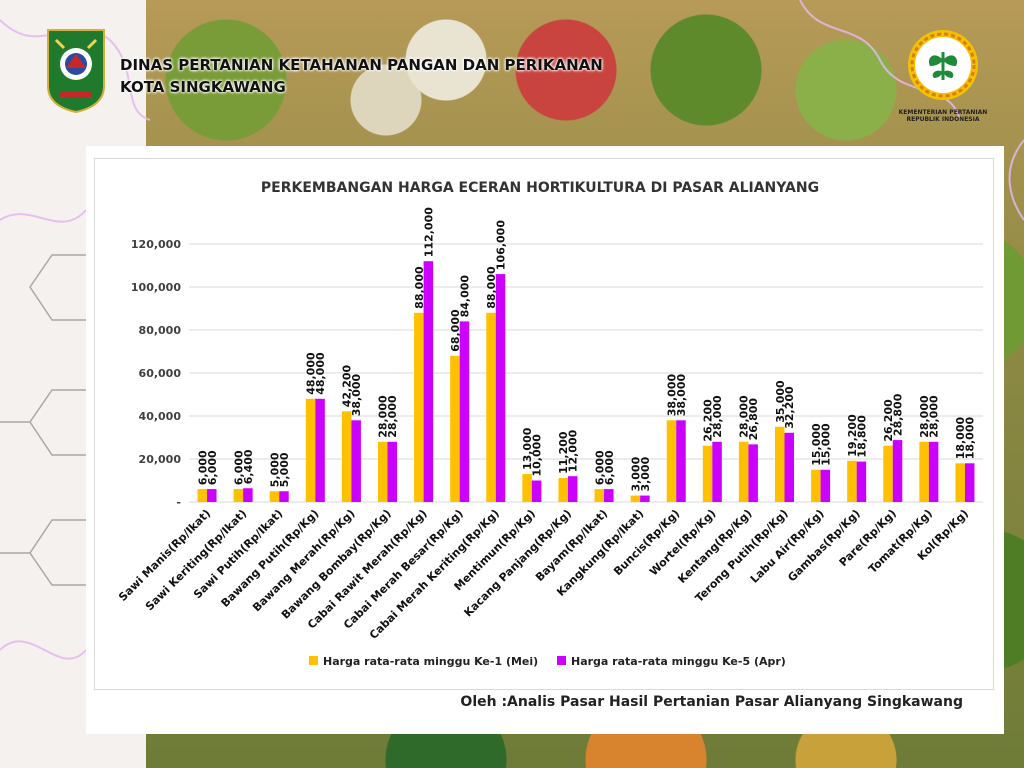 The height and width of the screenshot is (768, 1024). What do you see at coordinates (455, 330) in the screenshot?
I see `data-label: 68,000` at bounding box center [455, 330].